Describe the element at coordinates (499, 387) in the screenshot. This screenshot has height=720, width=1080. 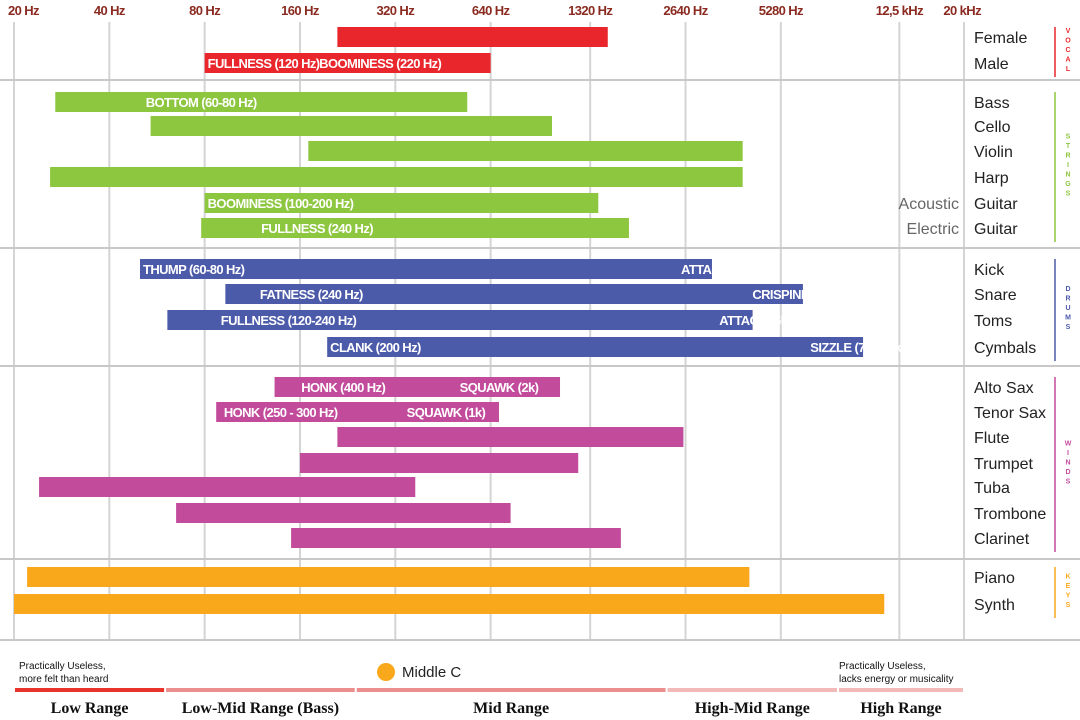
I see `bar-annotation: SQUAWK (2k)` at that location.